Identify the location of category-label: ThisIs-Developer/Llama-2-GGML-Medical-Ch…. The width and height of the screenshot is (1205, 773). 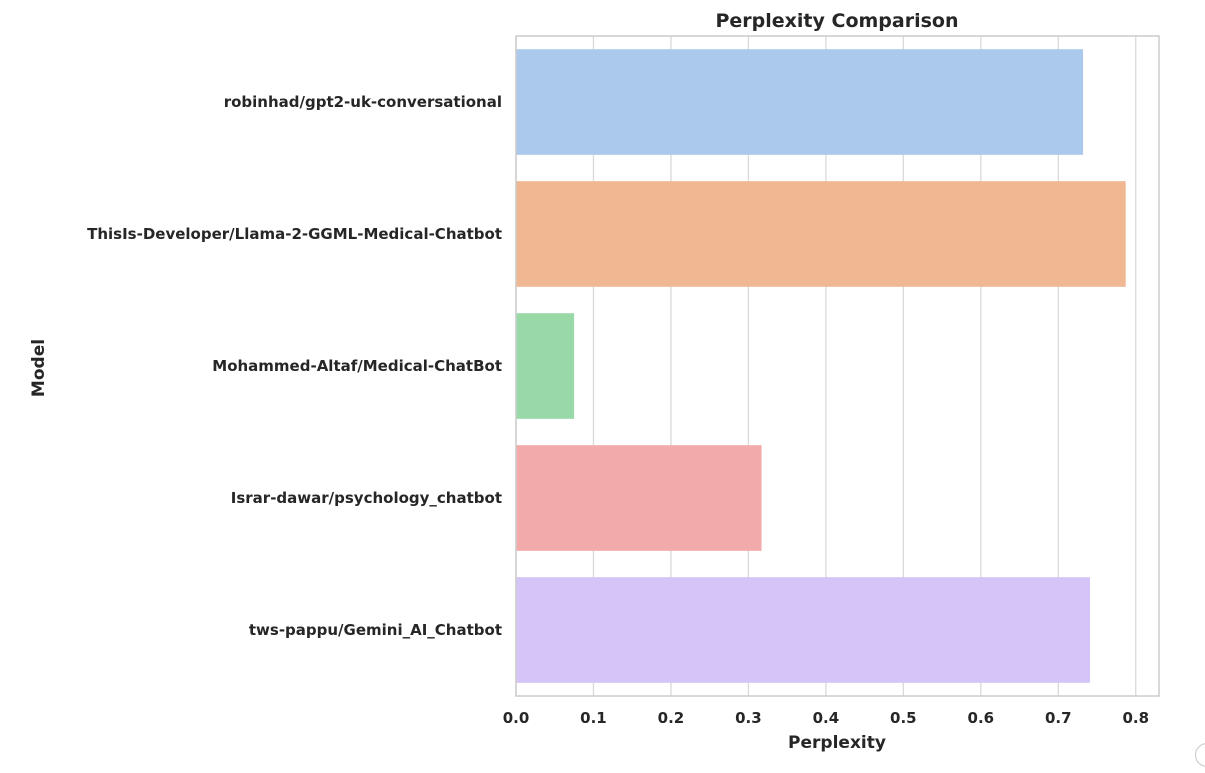
(294, 234).